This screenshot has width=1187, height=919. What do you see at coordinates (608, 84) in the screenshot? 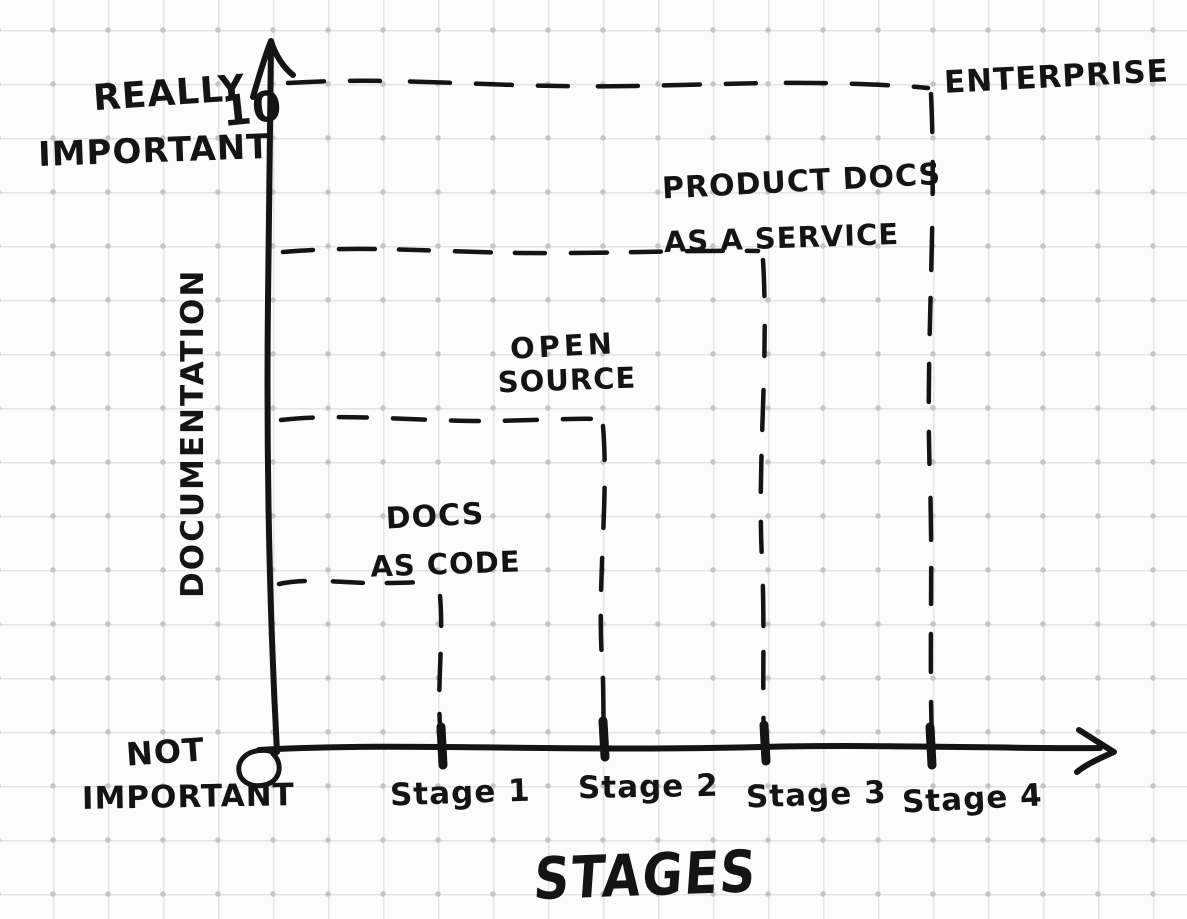
I see `enterprise-level-line` at bounding box center [608, 84].